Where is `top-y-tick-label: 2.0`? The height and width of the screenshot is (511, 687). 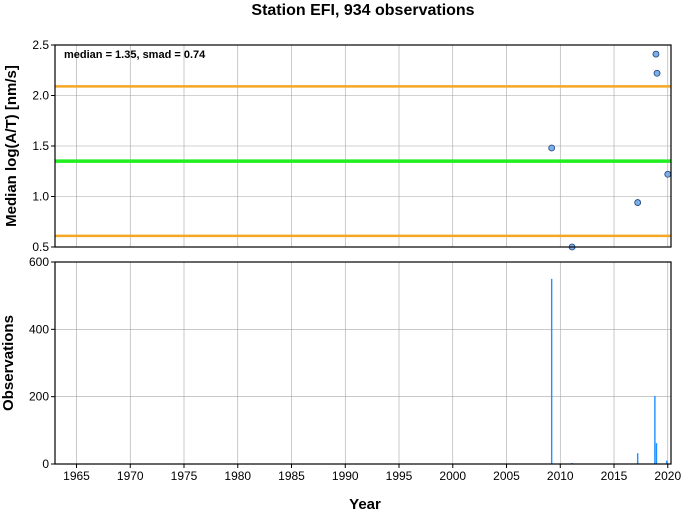 top-y-tick-label: 2.0 is located at coordinates (40, 96).